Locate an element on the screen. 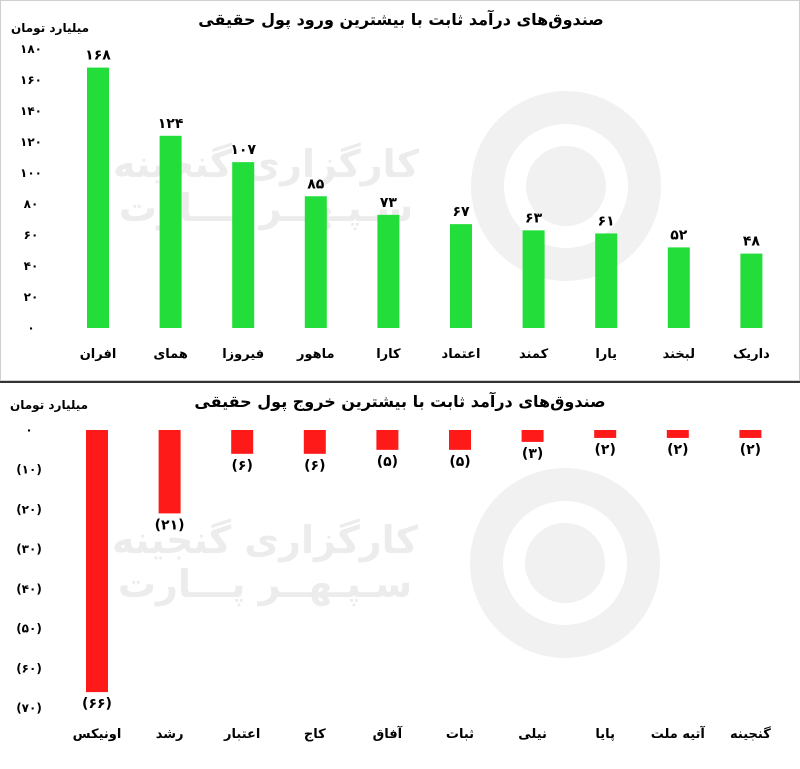 This screenshot has height=769, width=800. y-tick-label: (۶۰) is located at coordinates (29, 668).